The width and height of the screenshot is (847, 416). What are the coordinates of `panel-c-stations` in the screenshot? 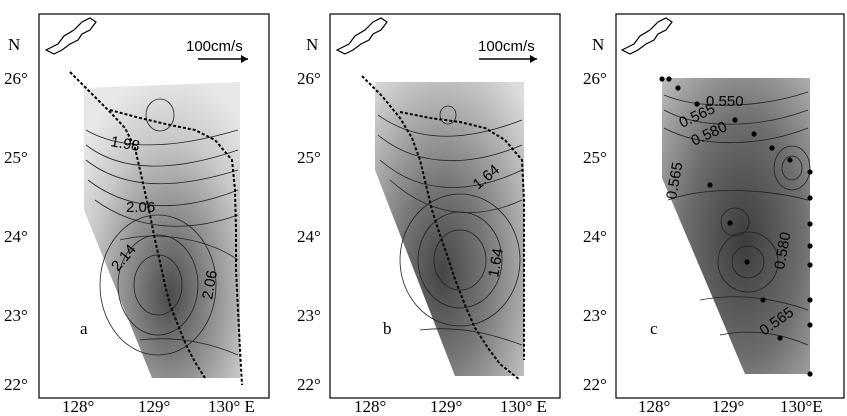 It's located at (736, 226).